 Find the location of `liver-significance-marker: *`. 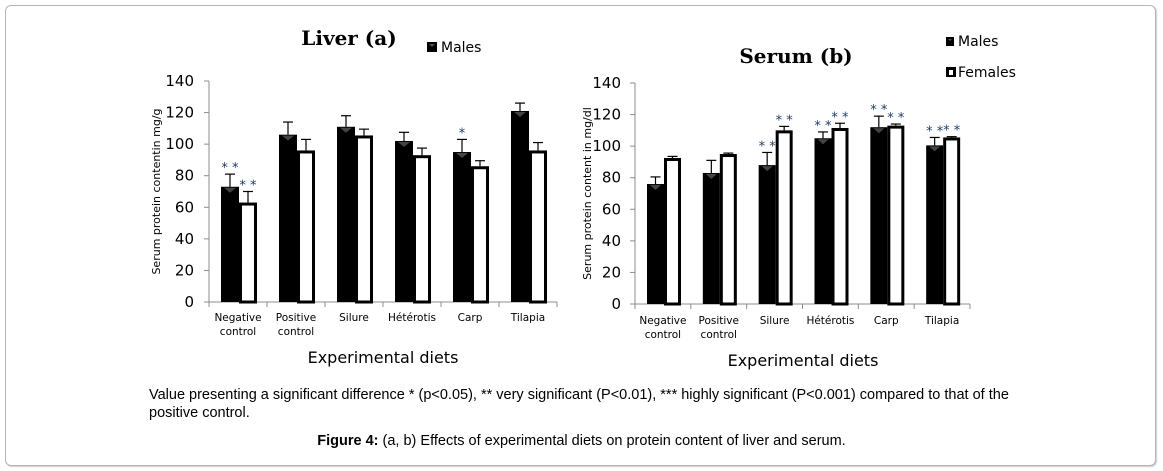

liver-significance-marker: * is located at coordinates (462, 133).